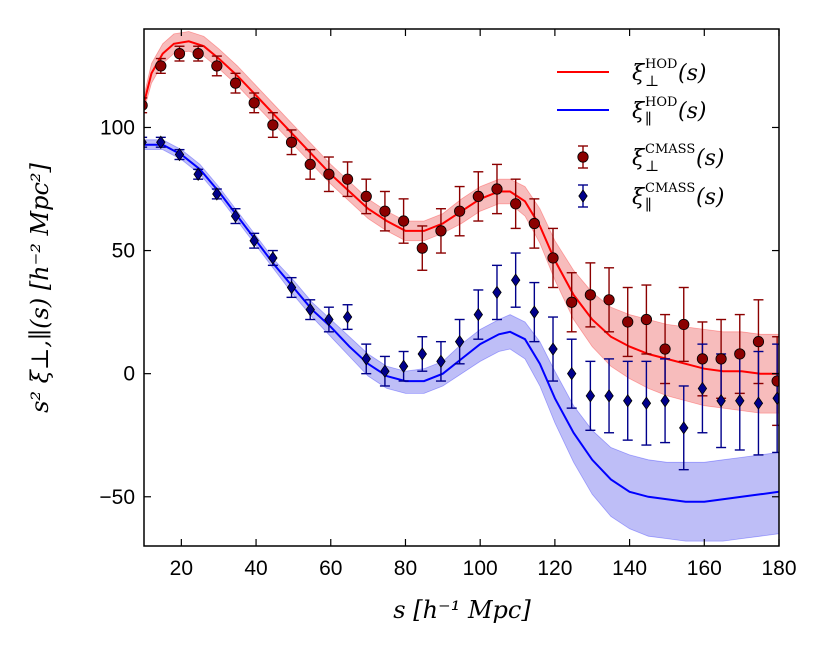 This screenshot has height=668, width=830. I want to click on y-tick-label-0: 0, so click(129, 374).